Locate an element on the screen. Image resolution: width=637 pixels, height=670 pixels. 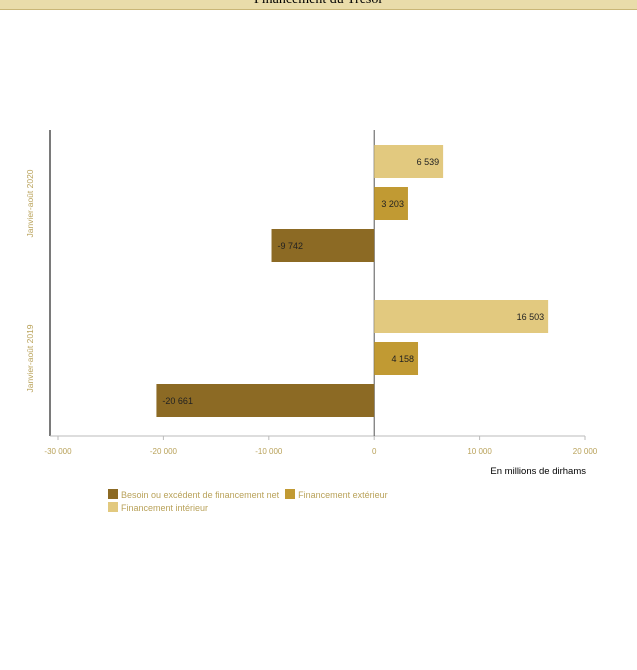
x-tick-label: -30 000 is located at coordinates (58, 451).